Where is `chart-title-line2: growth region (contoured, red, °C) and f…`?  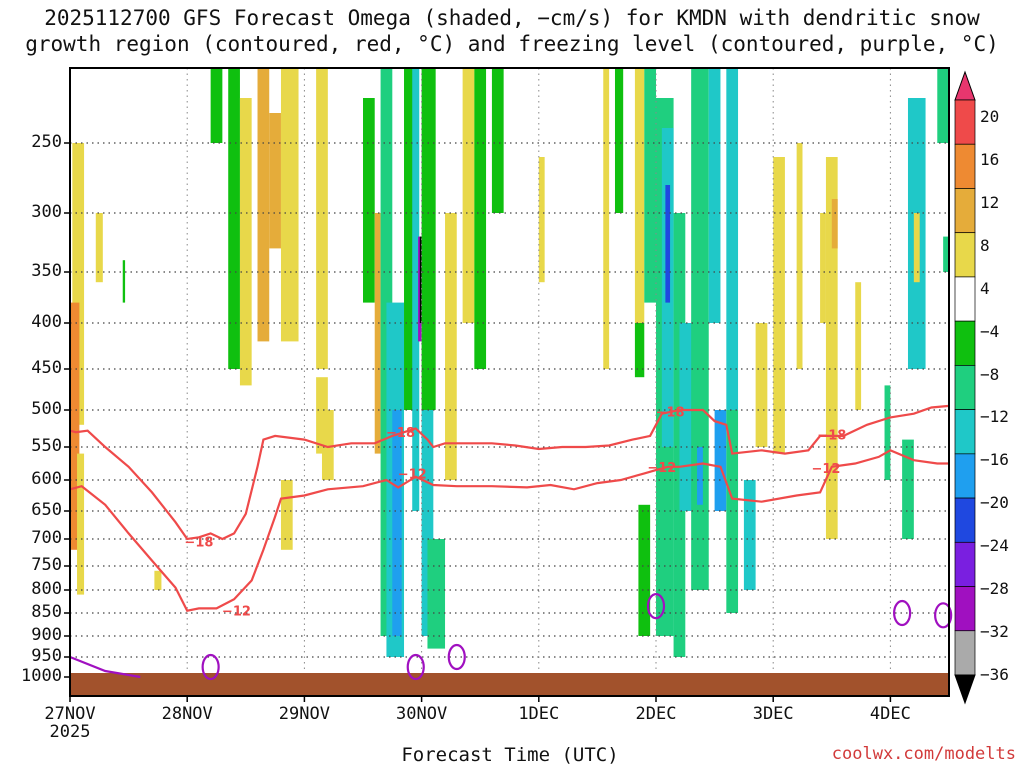
chart-title-line2: growth region (contoured, red, °C) and f… is located at coordinates (512, 44).